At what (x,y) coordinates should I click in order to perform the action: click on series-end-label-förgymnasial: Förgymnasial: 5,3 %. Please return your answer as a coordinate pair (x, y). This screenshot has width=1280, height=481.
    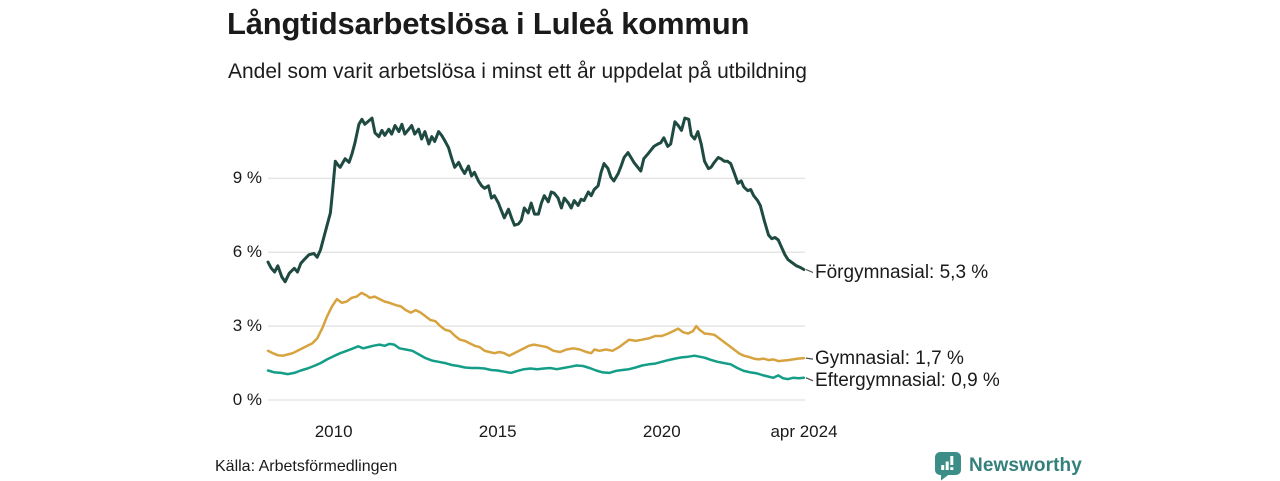
    Looking at the image, I should click on (902, 272).